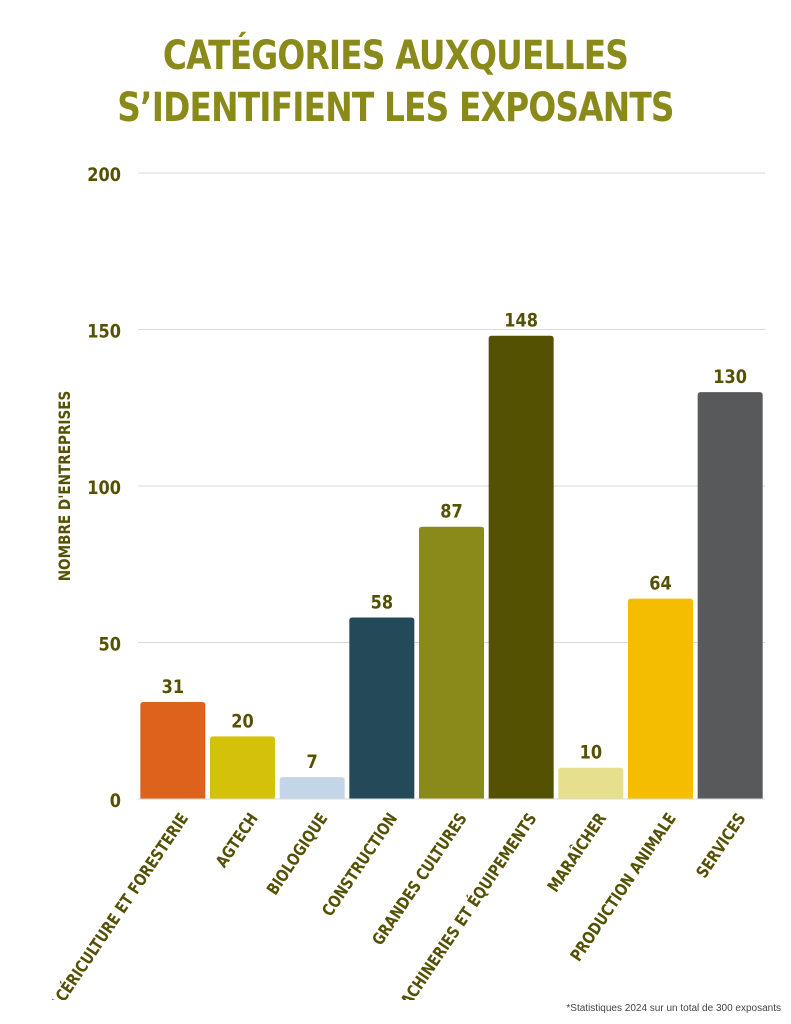 This screenshot has height=1024, width=791. What do you see at coordinates (660, 585) in the screenshot?
I see `data-label-8: 64` at bounding box center [660, 585].